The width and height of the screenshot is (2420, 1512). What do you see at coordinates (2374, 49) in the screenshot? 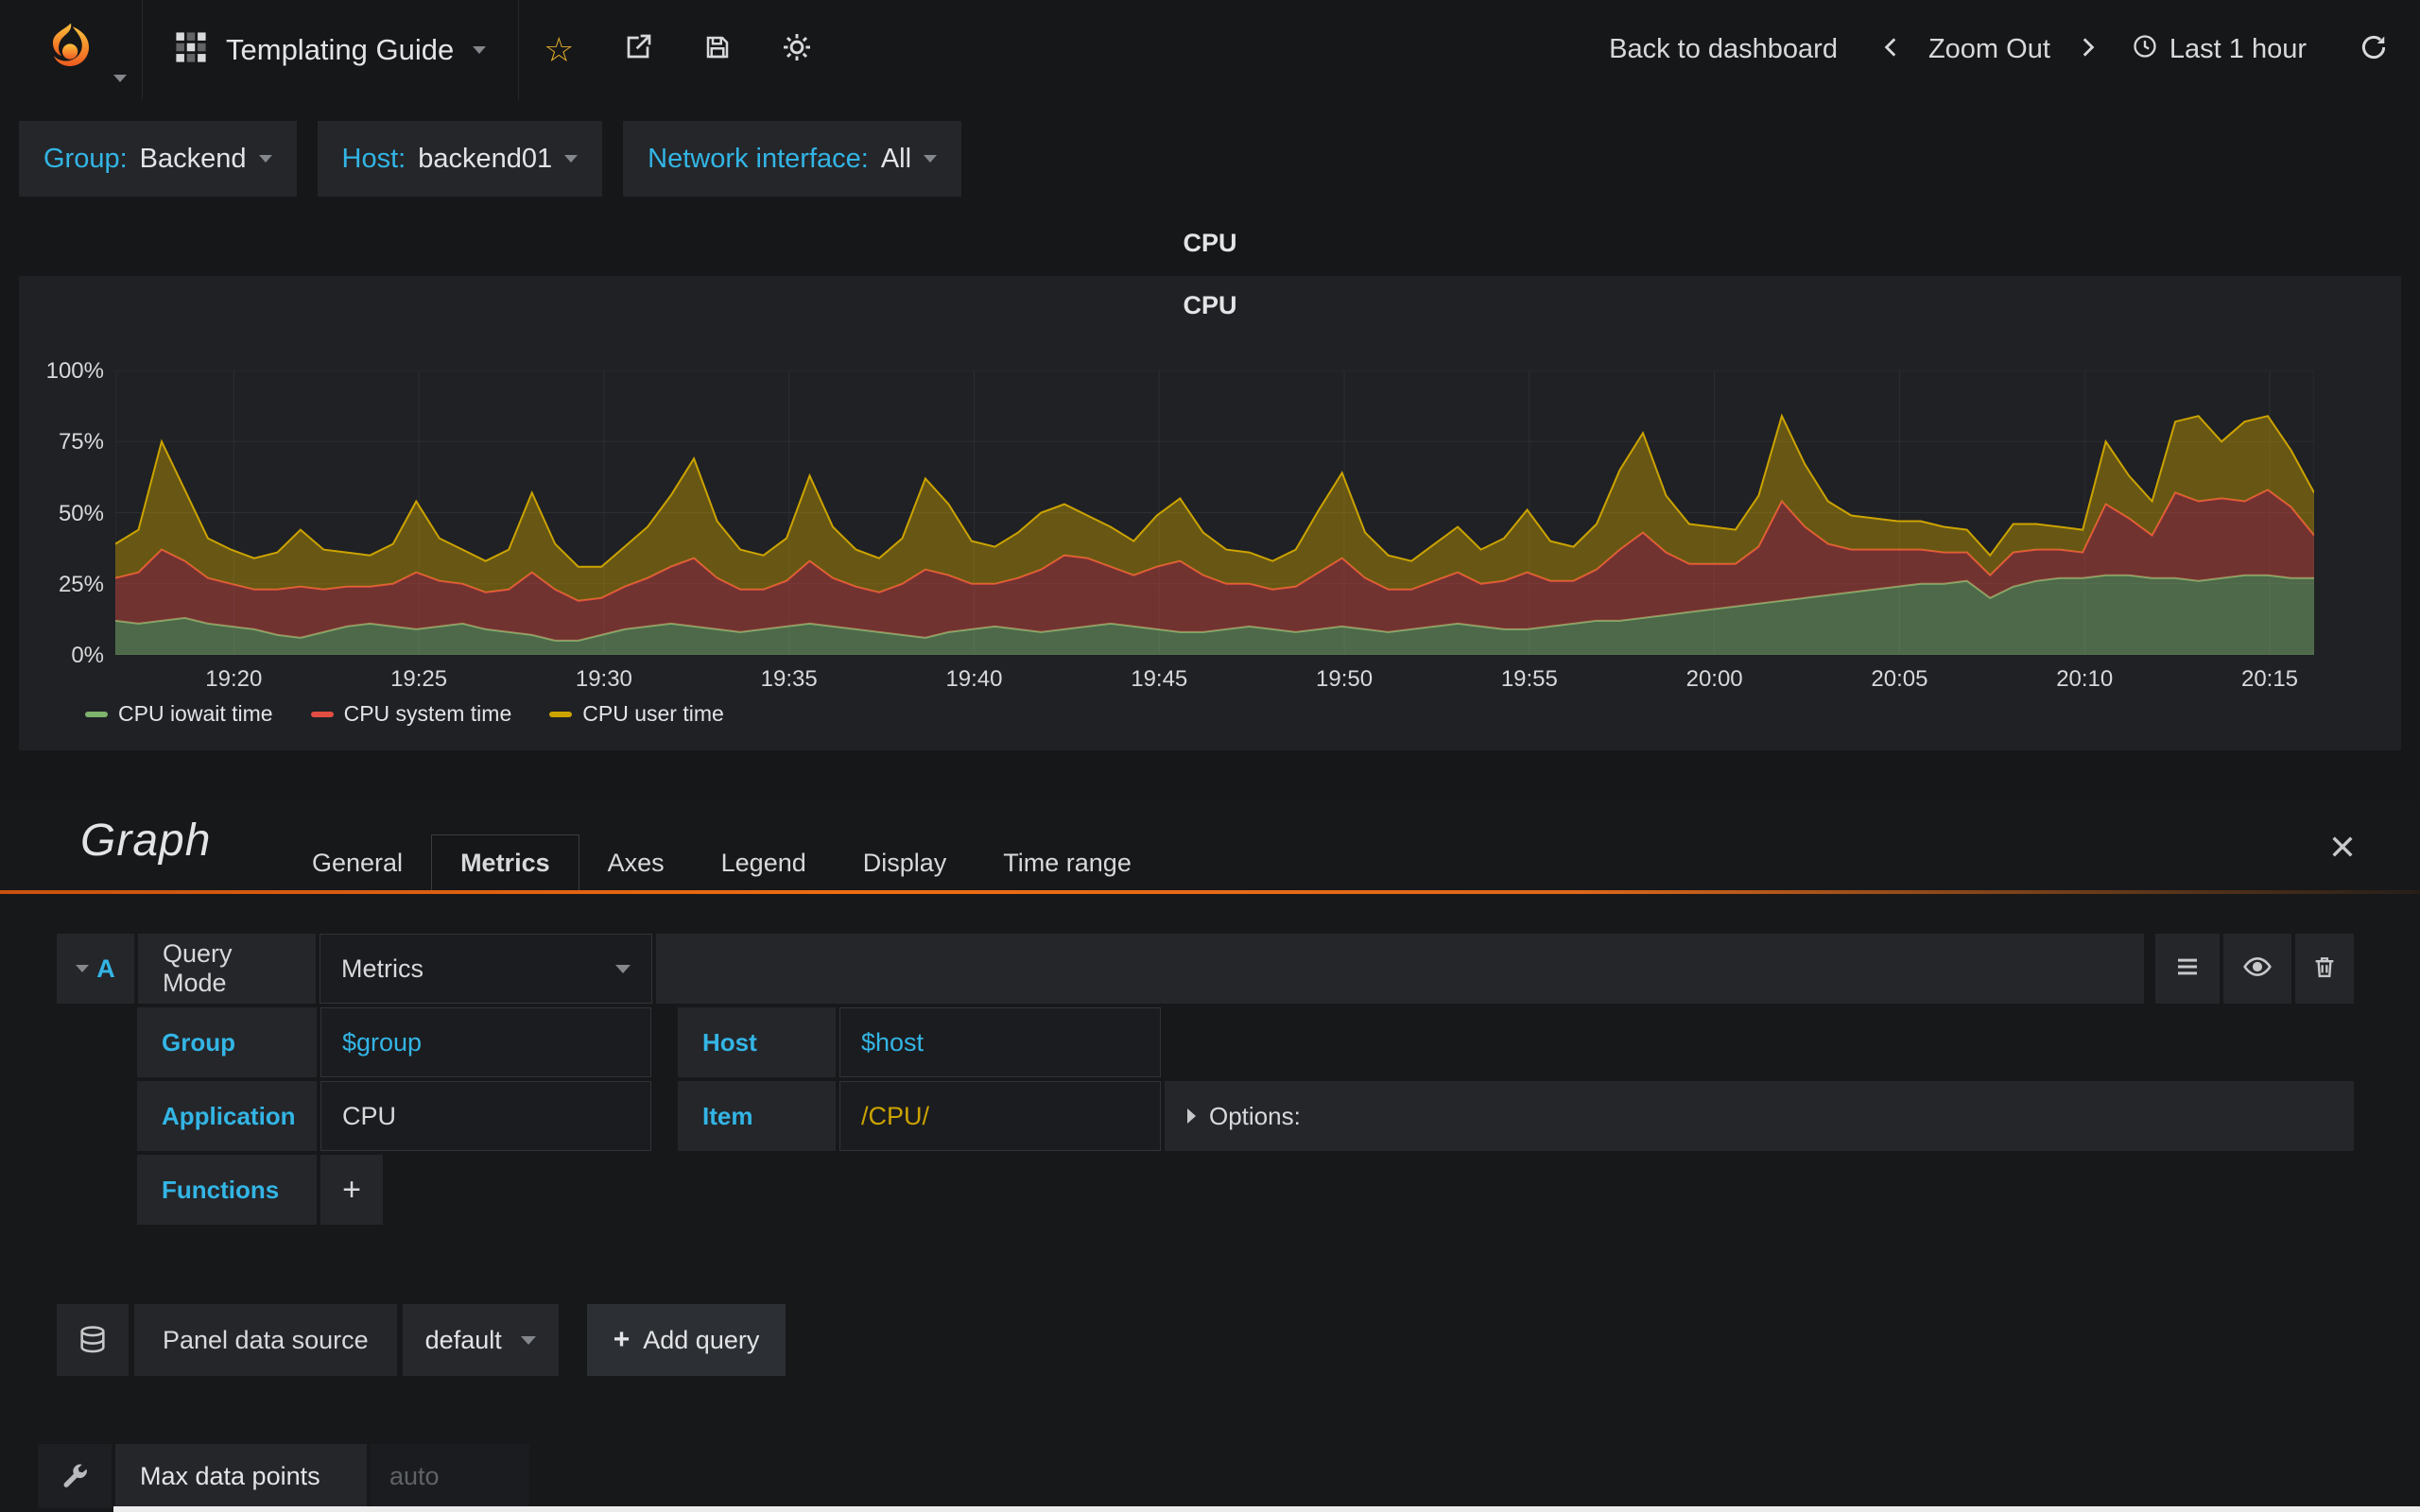
I see `refresh-button` at bounding box center [2374, 49].